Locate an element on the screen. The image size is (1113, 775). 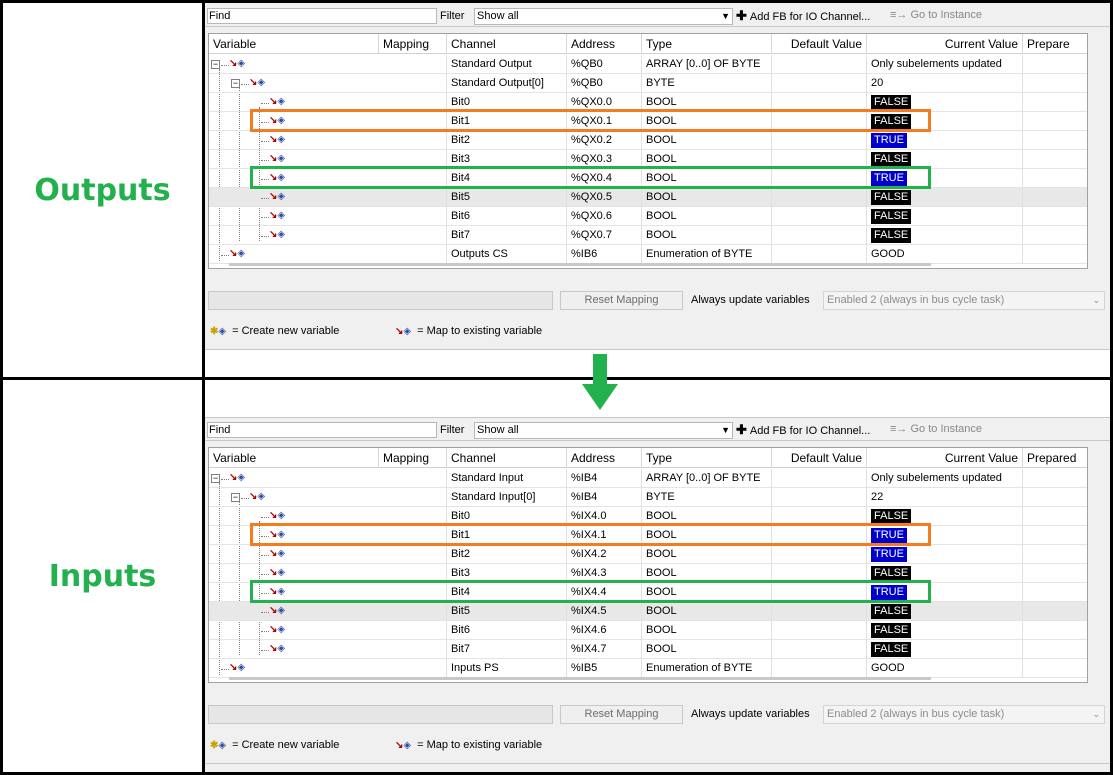
table-row: ↘◈ Bit7 %QX0.7 BOOL FALSE is located at coordinates (648, 235).